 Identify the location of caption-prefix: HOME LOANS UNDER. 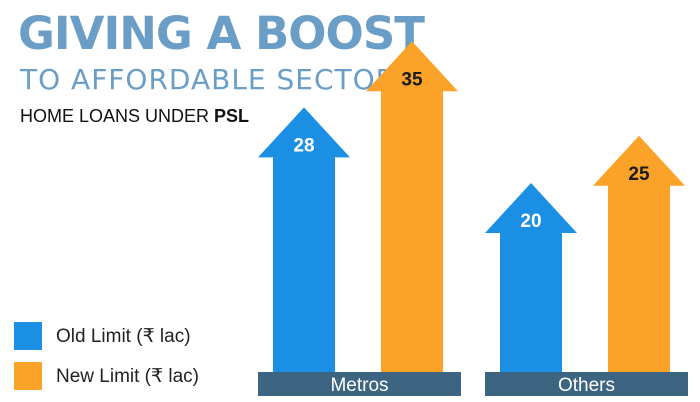
(117, 116).